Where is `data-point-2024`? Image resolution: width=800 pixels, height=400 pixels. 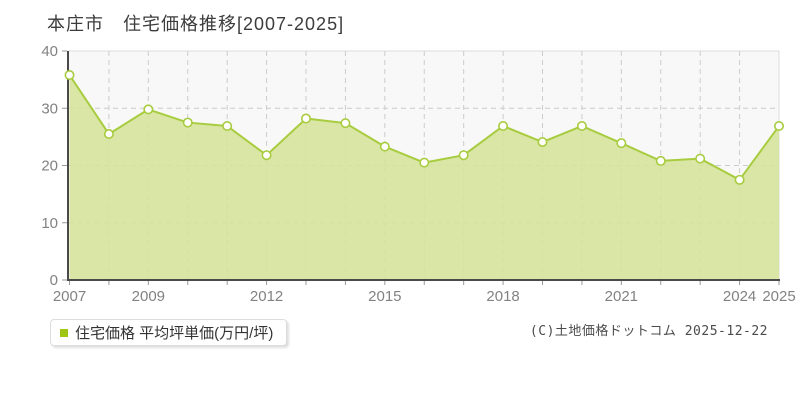
data-point-2024 is located at coordinates (739, 179).